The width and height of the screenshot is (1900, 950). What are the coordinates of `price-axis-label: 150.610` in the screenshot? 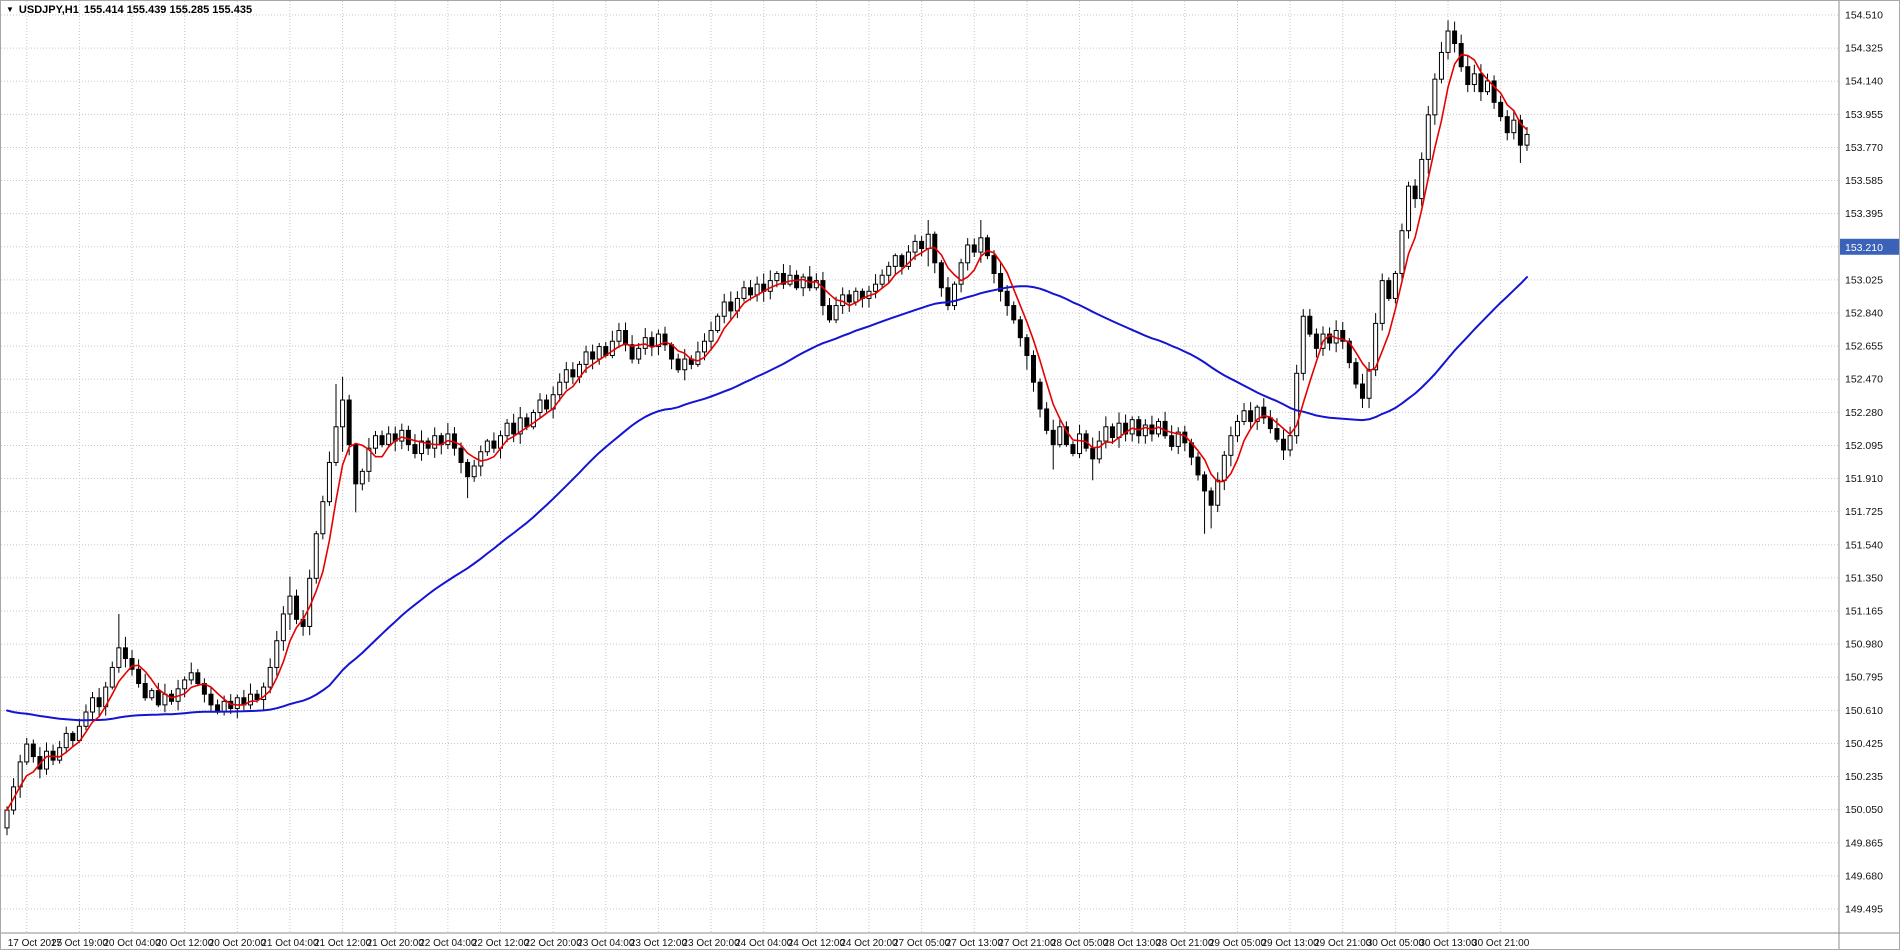 It's located at (1864, 711).